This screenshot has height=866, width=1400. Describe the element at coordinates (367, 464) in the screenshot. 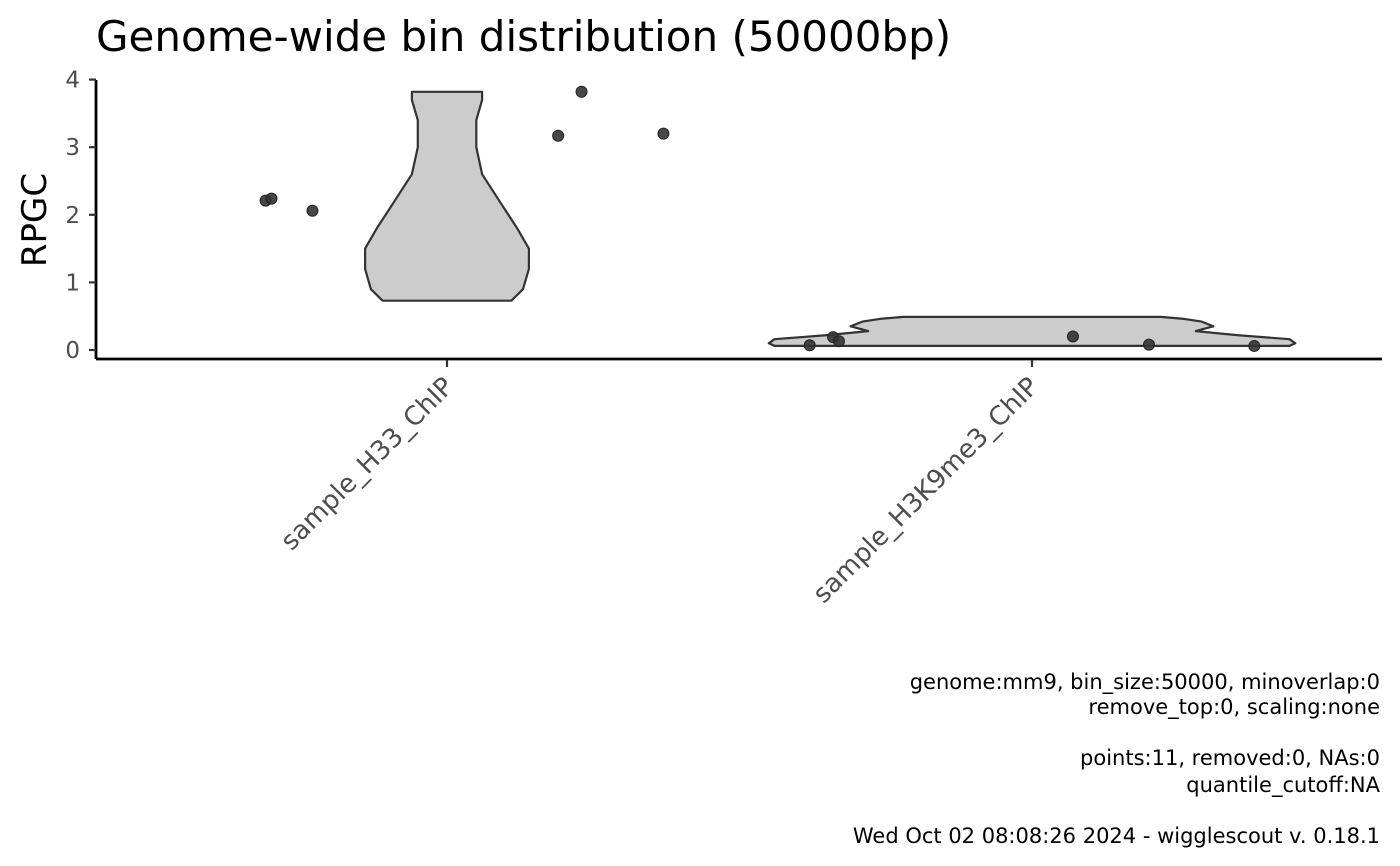

I see `x-tick-label: sample_H33_ChIP` at that location.